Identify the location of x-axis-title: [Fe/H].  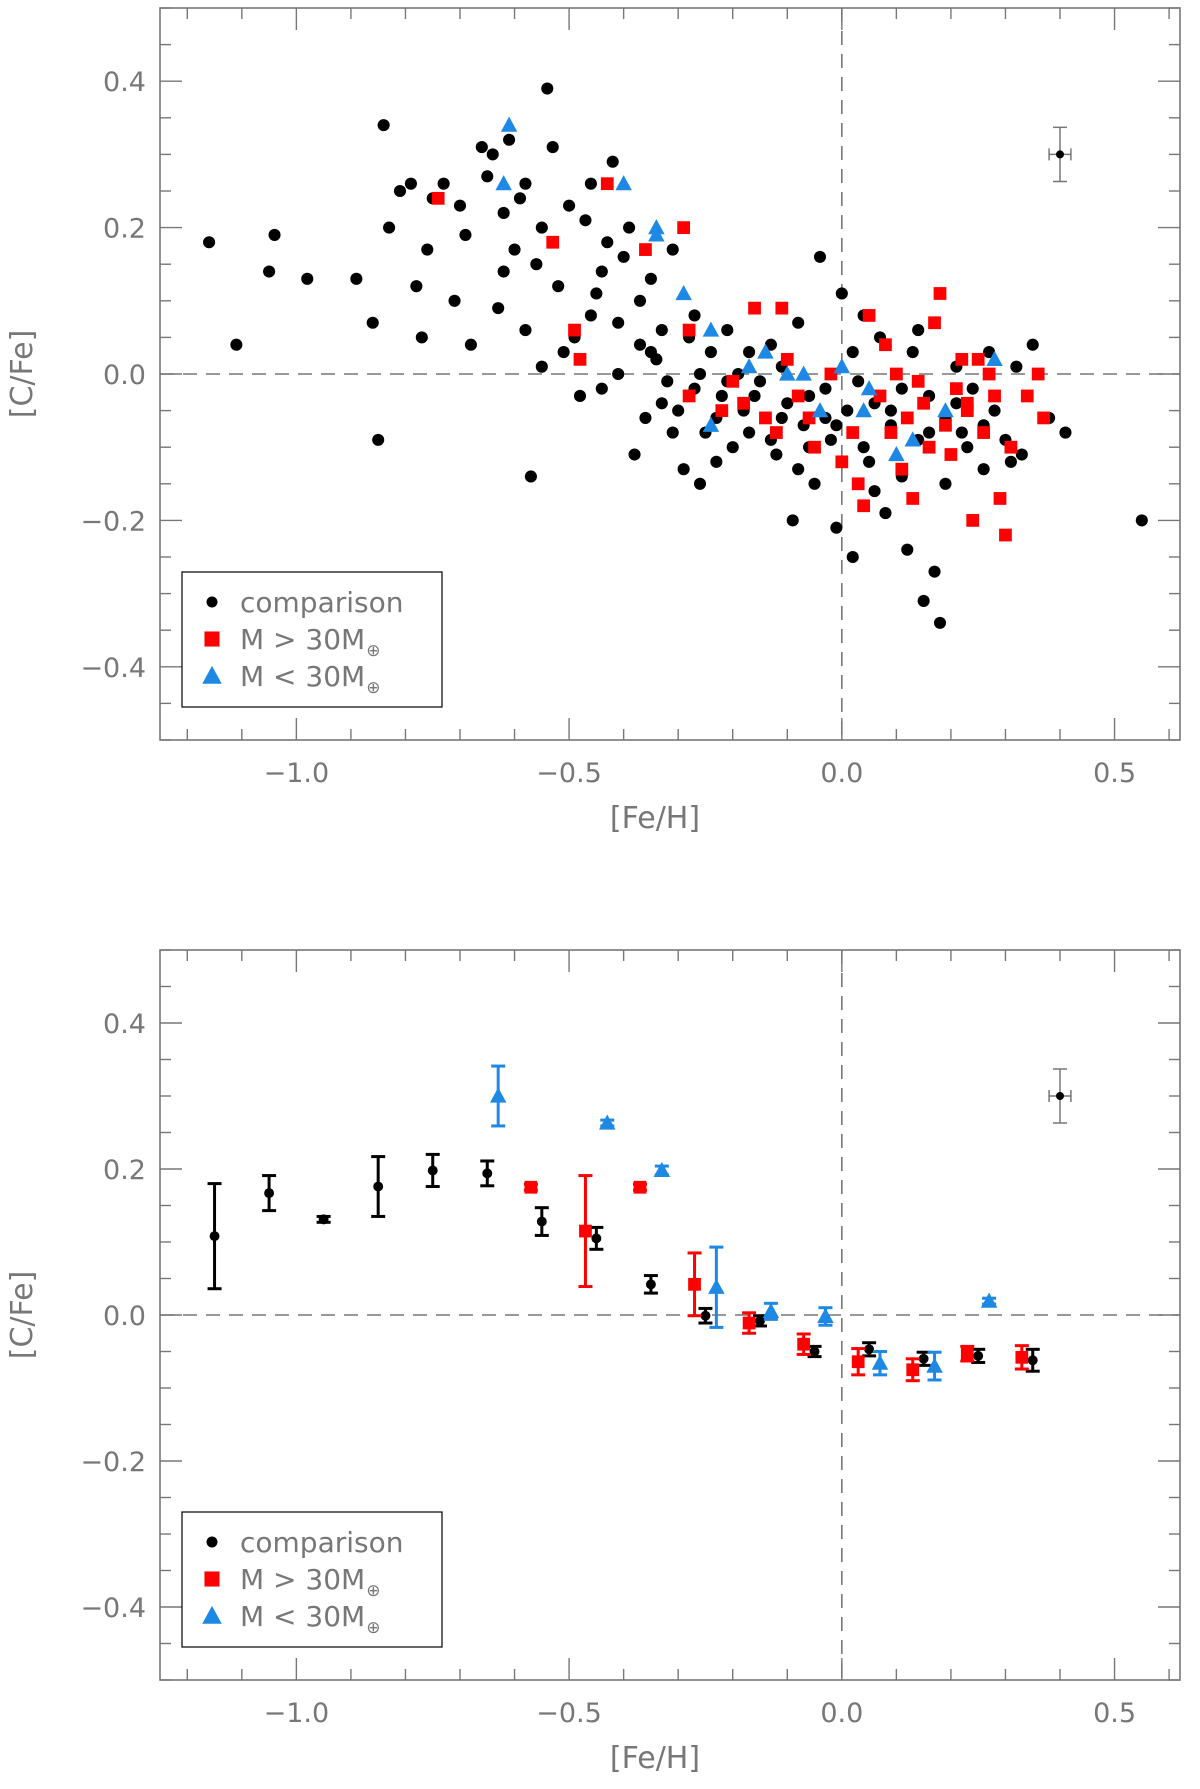
(655, 818).